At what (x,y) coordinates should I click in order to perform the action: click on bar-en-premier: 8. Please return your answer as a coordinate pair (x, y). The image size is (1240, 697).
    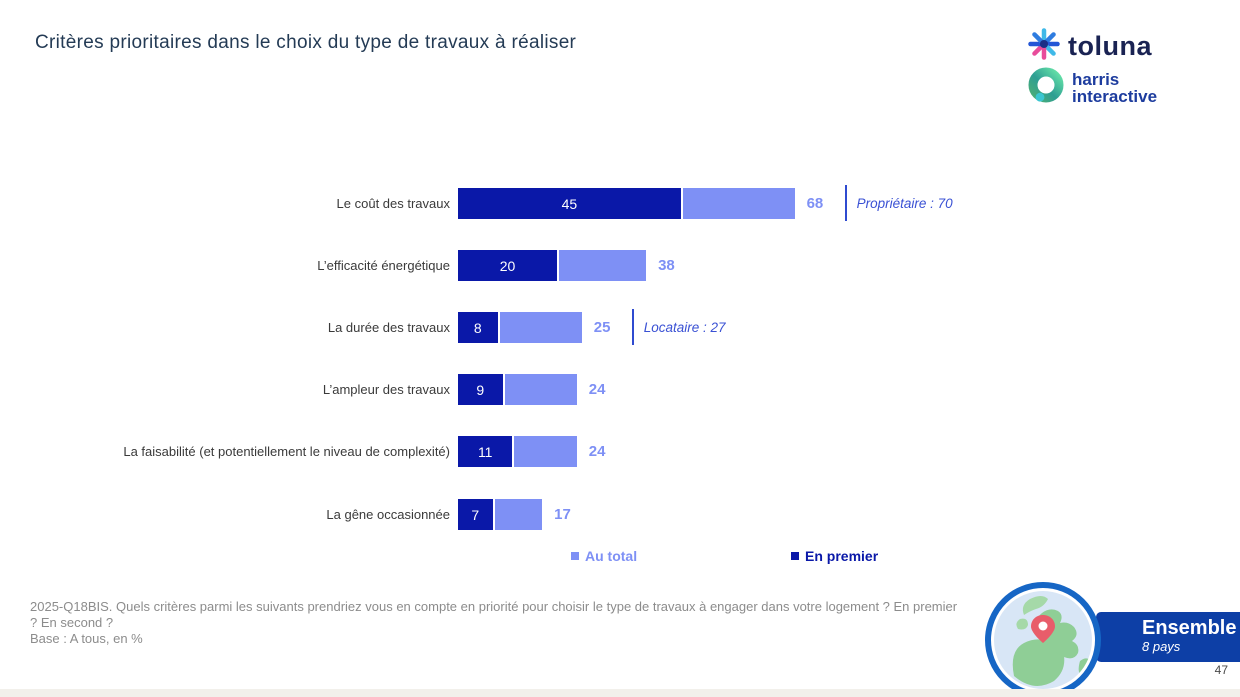
    Looking at the image, I should click on (478, 327).